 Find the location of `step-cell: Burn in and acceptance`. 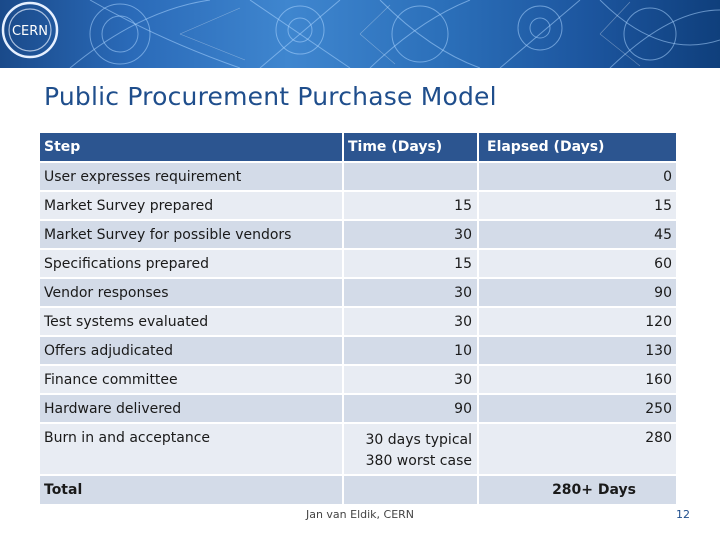

step-cell: Burn in and acceptance is located at coordinates (192, 448).